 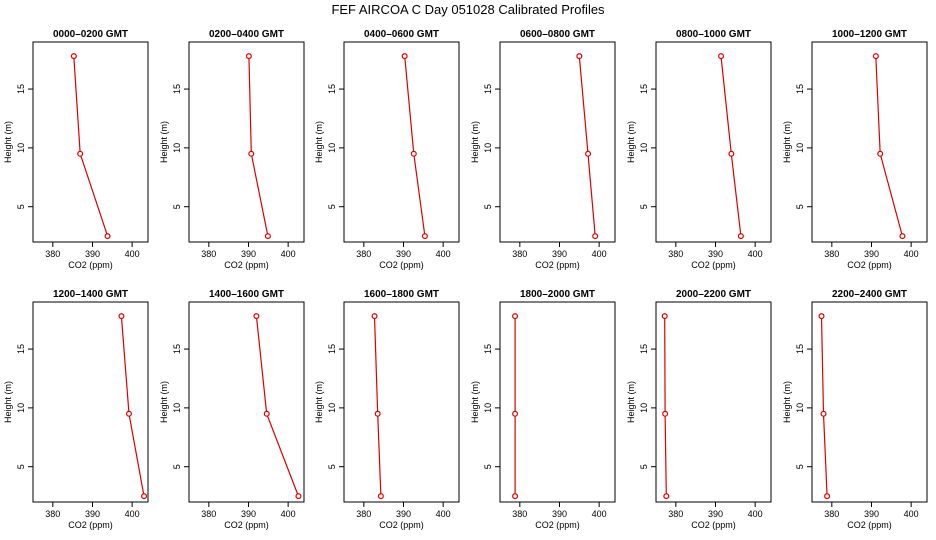 What do you see at coordinates (90, 294) in the screenshot?
I see `panel-title: 1200–1400 GMT` at bounding box center [90, 294].